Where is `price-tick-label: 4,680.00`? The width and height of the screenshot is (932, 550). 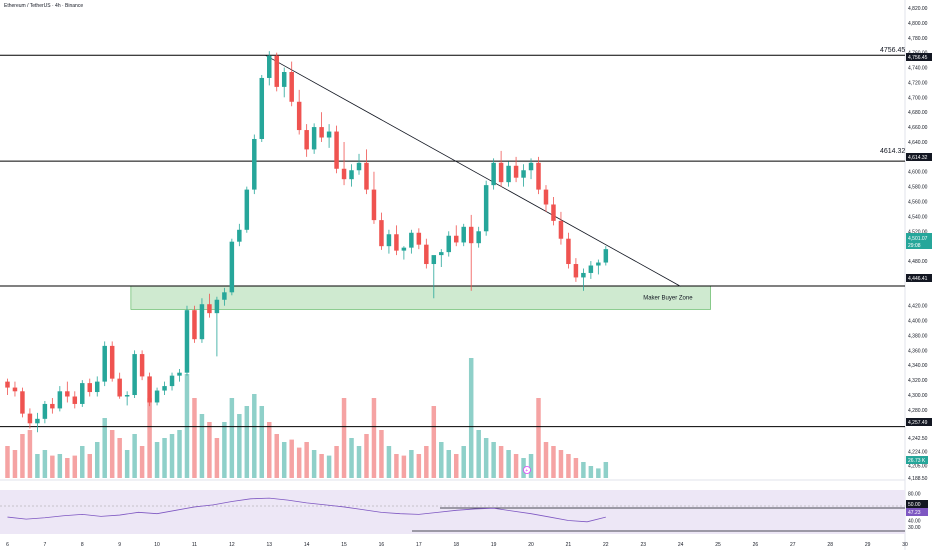
price-tick-label: 4,680.00 is located at coordinates (918, 113).